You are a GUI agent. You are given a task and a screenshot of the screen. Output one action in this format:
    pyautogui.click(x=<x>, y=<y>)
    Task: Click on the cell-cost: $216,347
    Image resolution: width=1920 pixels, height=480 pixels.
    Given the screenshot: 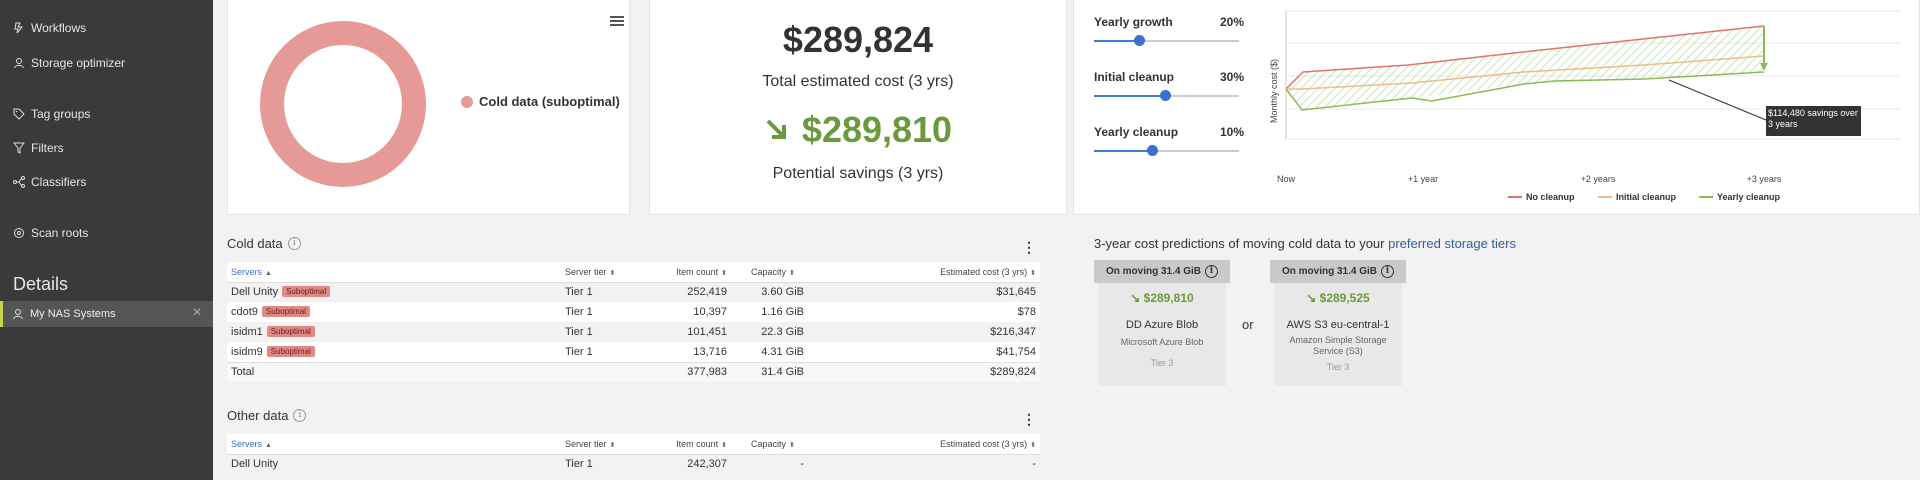 What is the action you would take?
    pyautogui.click(x=924, y=332)
    